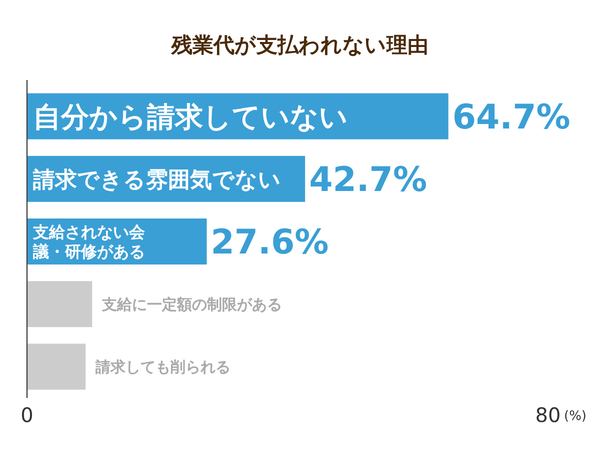  What do you see at coordinates (190, 117) in the screenshot?
I see `y-tick-label: 自分から請求していない` at bounding box center [190, 117].